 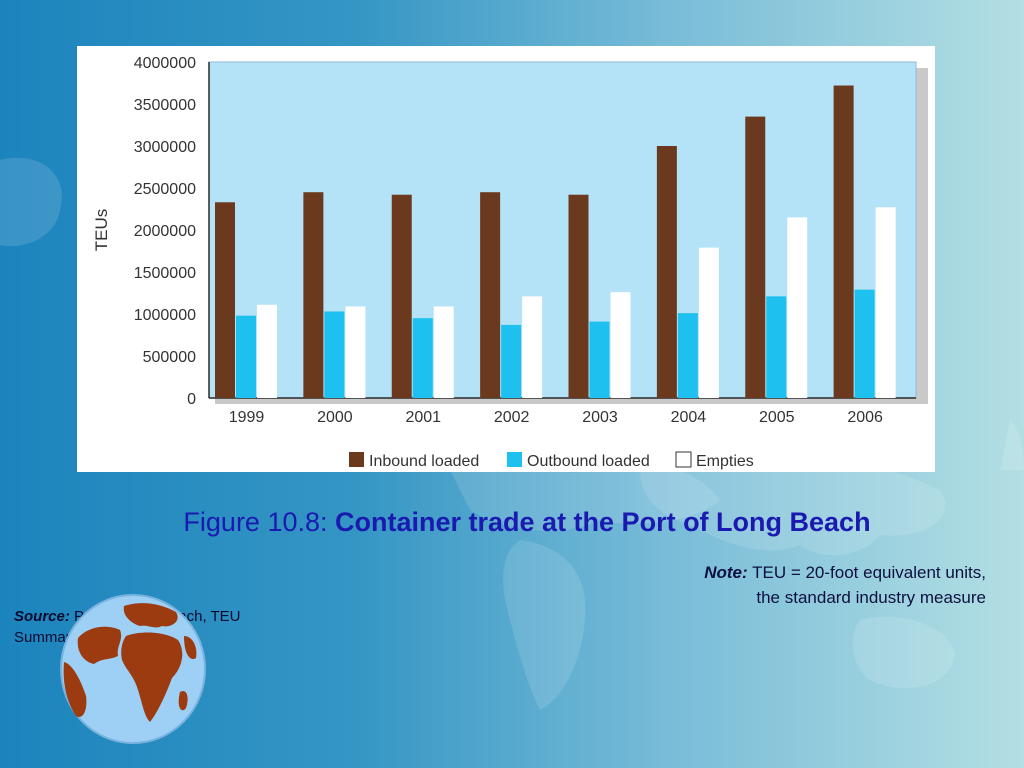 I want to click on x-tick-label: 2003, so click(x=600, y=417).